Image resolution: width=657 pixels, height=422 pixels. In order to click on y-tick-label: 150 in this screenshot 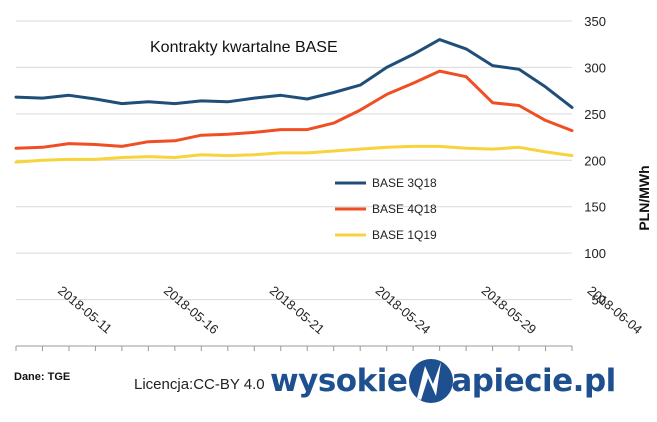, I will do `click(595, 207)`.